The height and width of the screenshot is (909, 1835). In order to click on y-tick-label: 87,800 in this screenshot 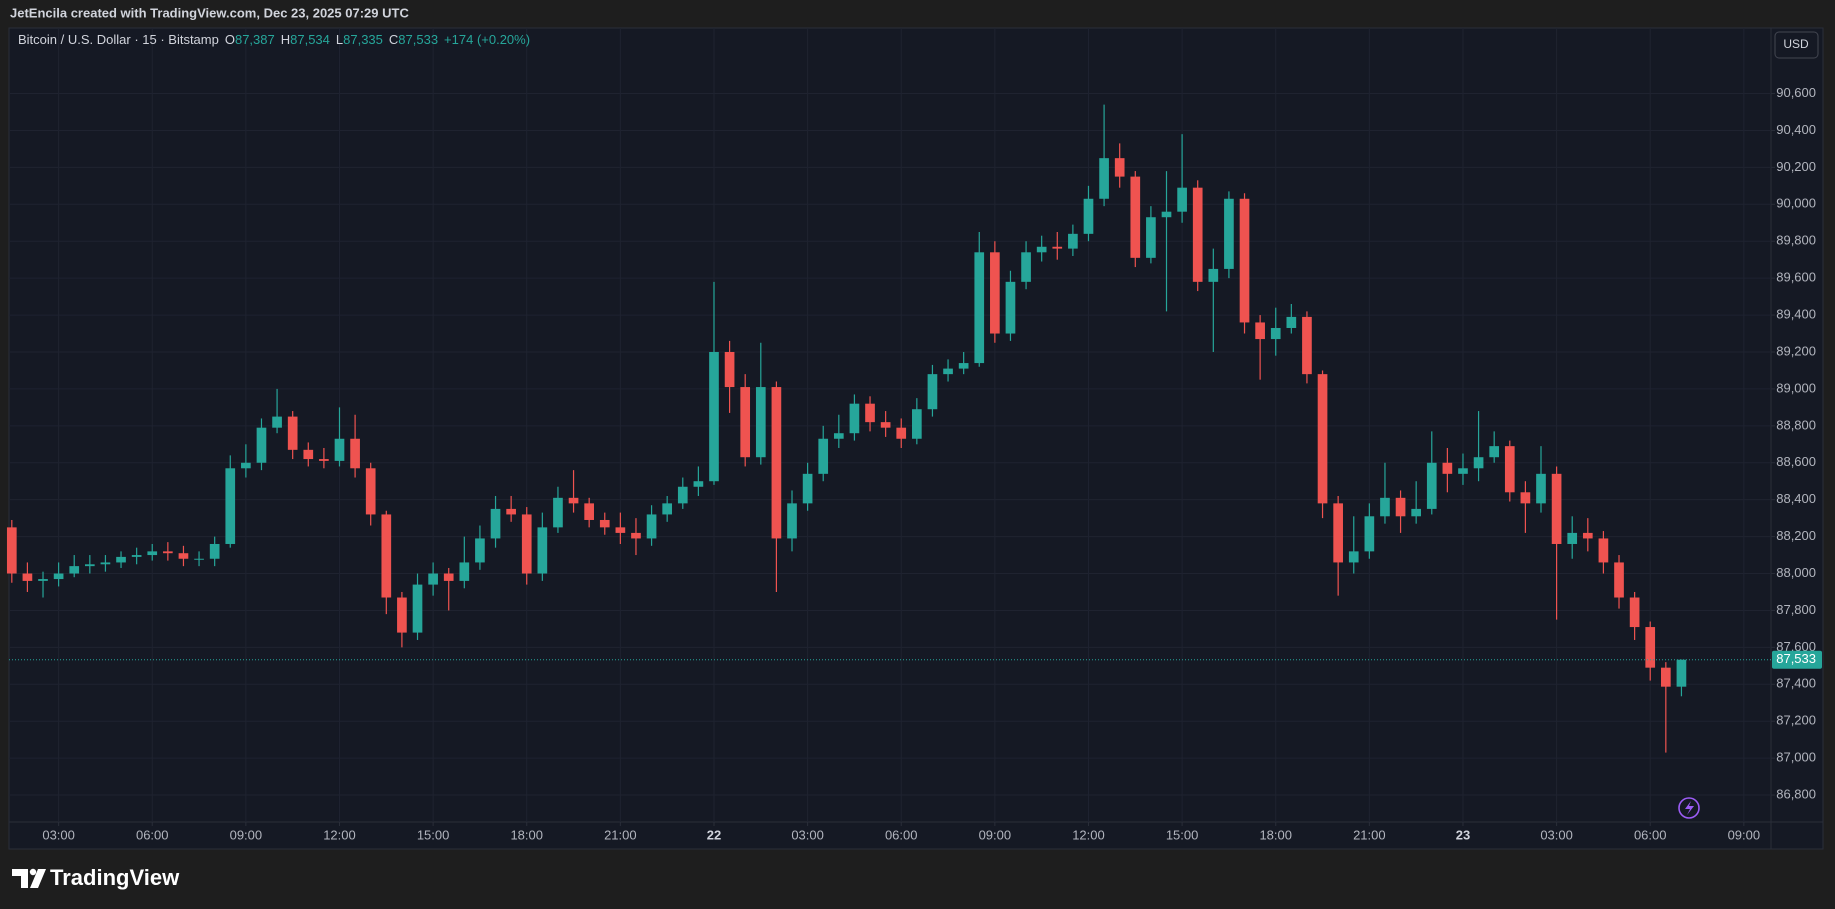, I will do `click(1796, 609)`.